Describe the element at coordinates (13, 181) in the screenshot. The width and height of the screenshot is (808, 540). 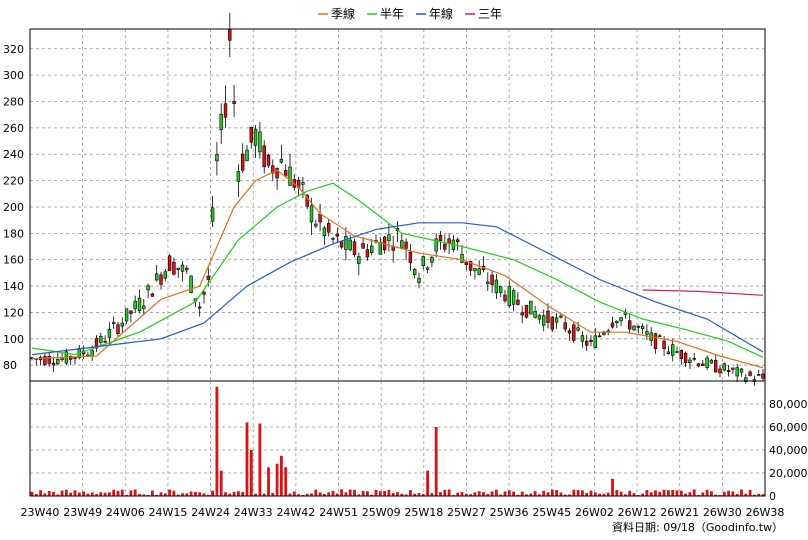
I see `price-tick-label: 220` at that location.